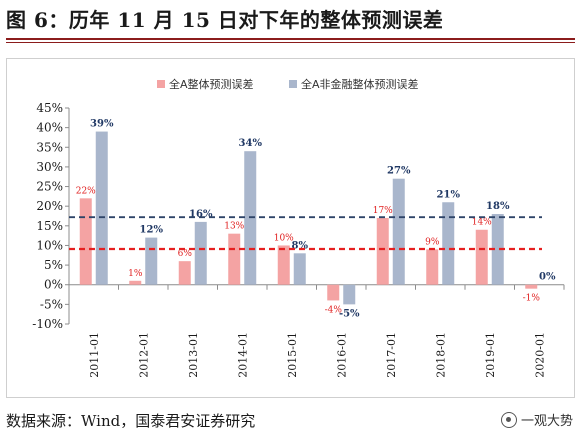 Image resolution: width=581 pixels, height=444 pixels. Describe the element at coordinates (288, 84) in the screenshot. I see `legend: 全A整体预测误差 全A非金融整体预测误差` at that location.